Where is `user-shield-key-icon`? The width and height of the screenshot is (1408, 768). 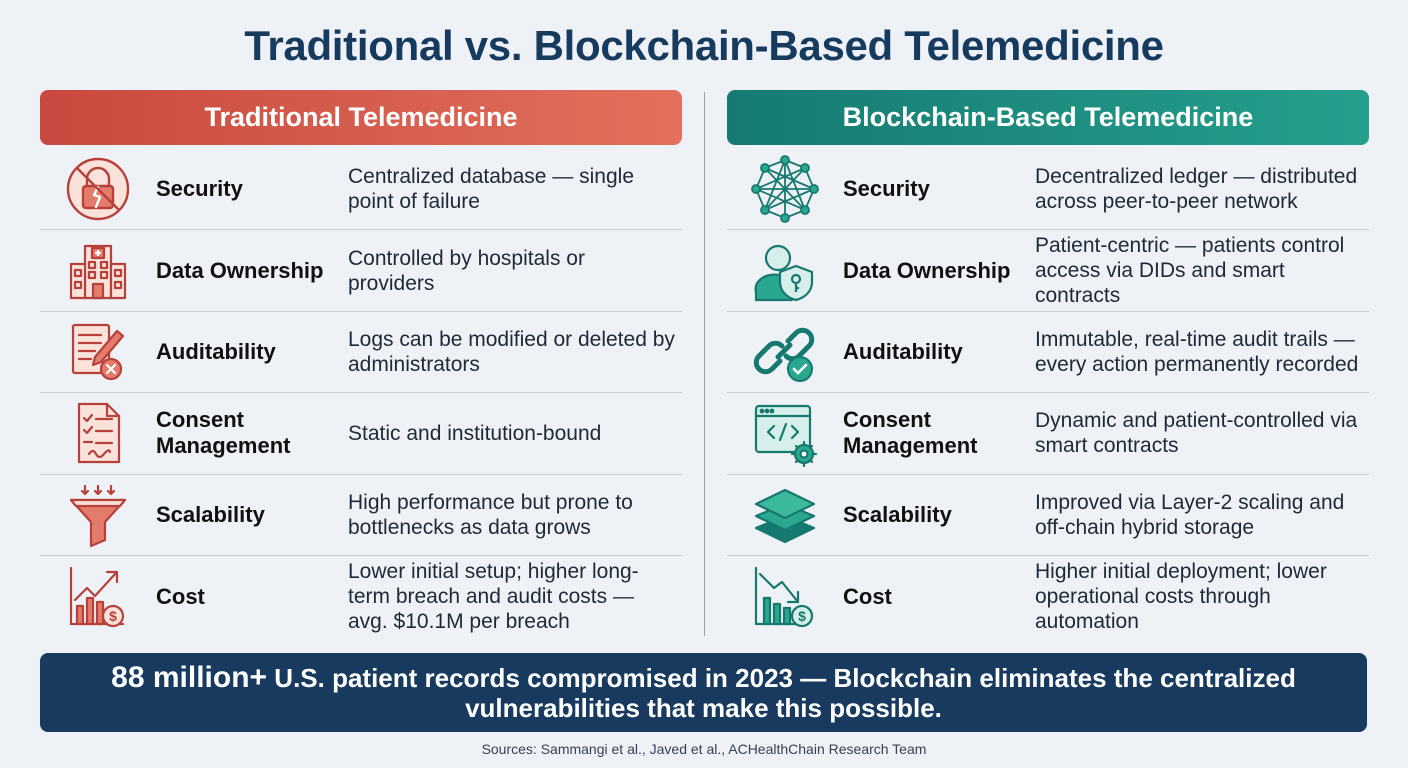 user-shield-key-icon is located at coordinates (785, 271).